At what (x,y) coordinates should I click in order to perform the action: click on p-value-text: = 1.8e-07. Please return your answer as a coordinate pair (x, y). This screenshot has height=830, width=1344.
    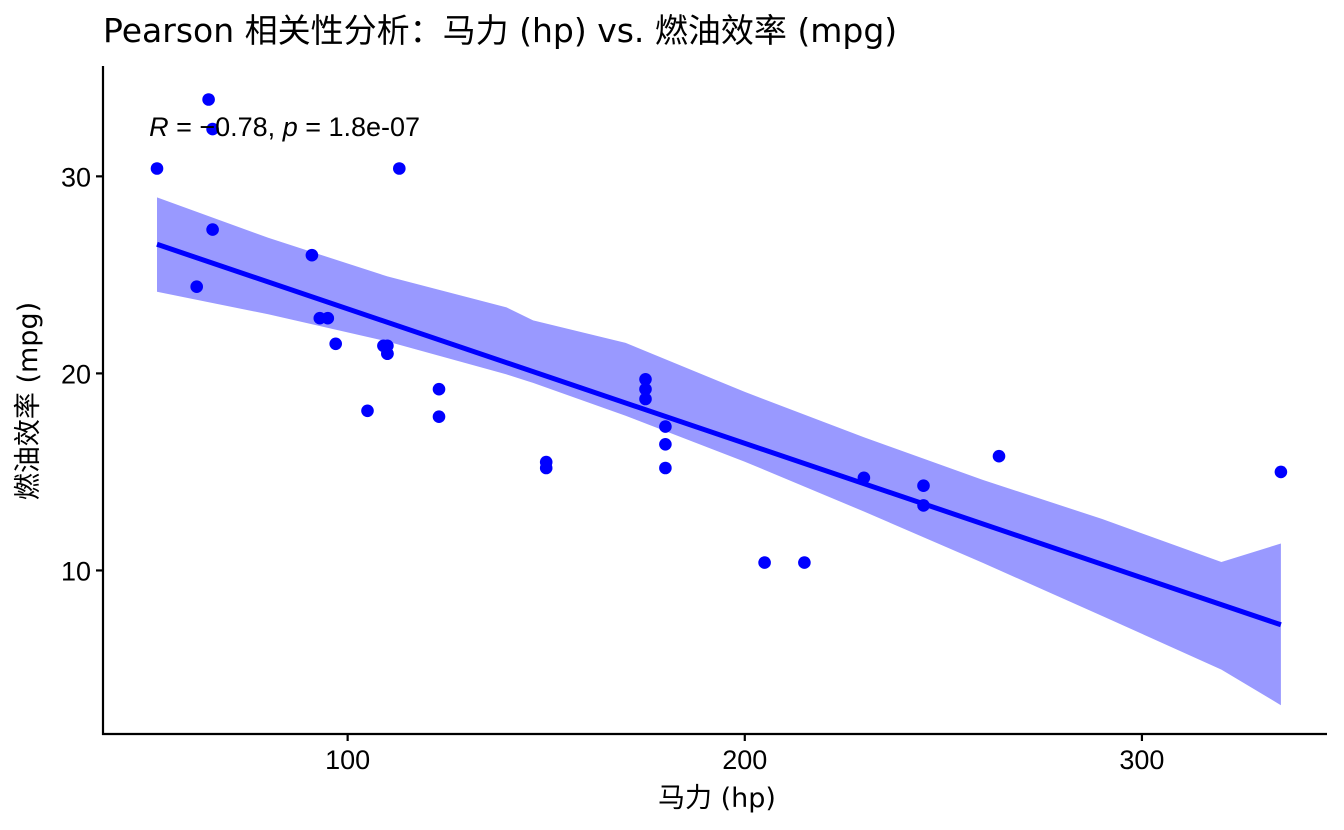
    Looking at the image, I should click on (359, 127).